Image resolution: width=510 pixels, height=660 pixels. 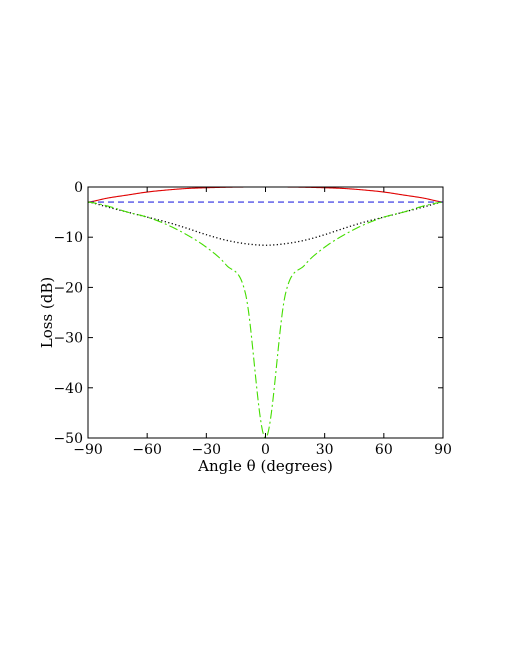 What do you see at coordinates (443, 450) in the screenshot?
I see `x-tick-label: 90` at bounding box center [443, 450].